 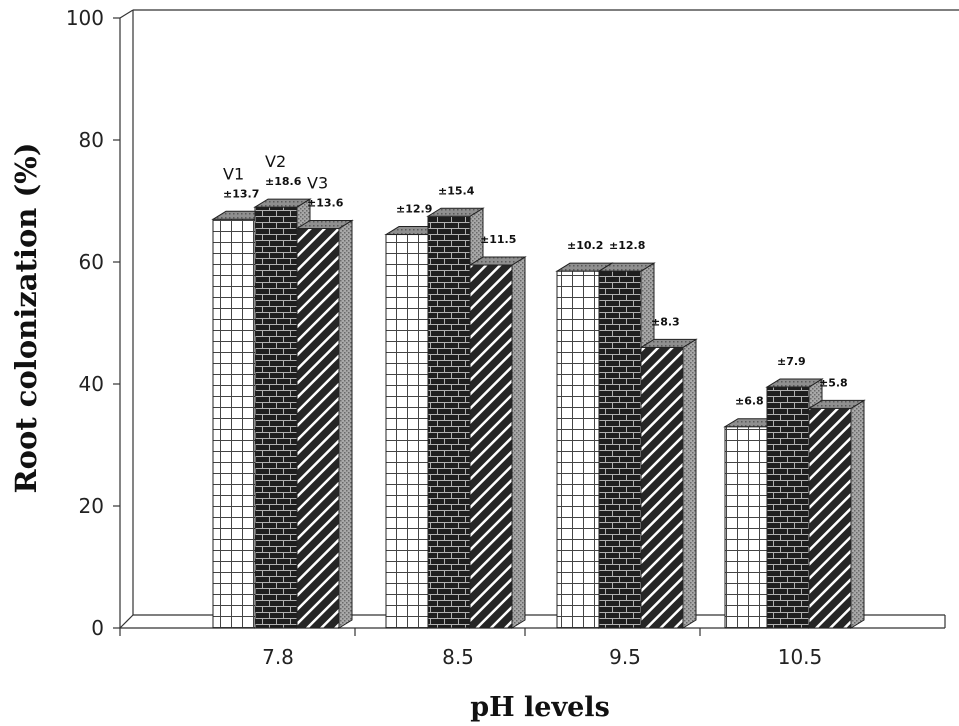 I want to click on x-tick-label: 8.5, so click(x=458, y=657).